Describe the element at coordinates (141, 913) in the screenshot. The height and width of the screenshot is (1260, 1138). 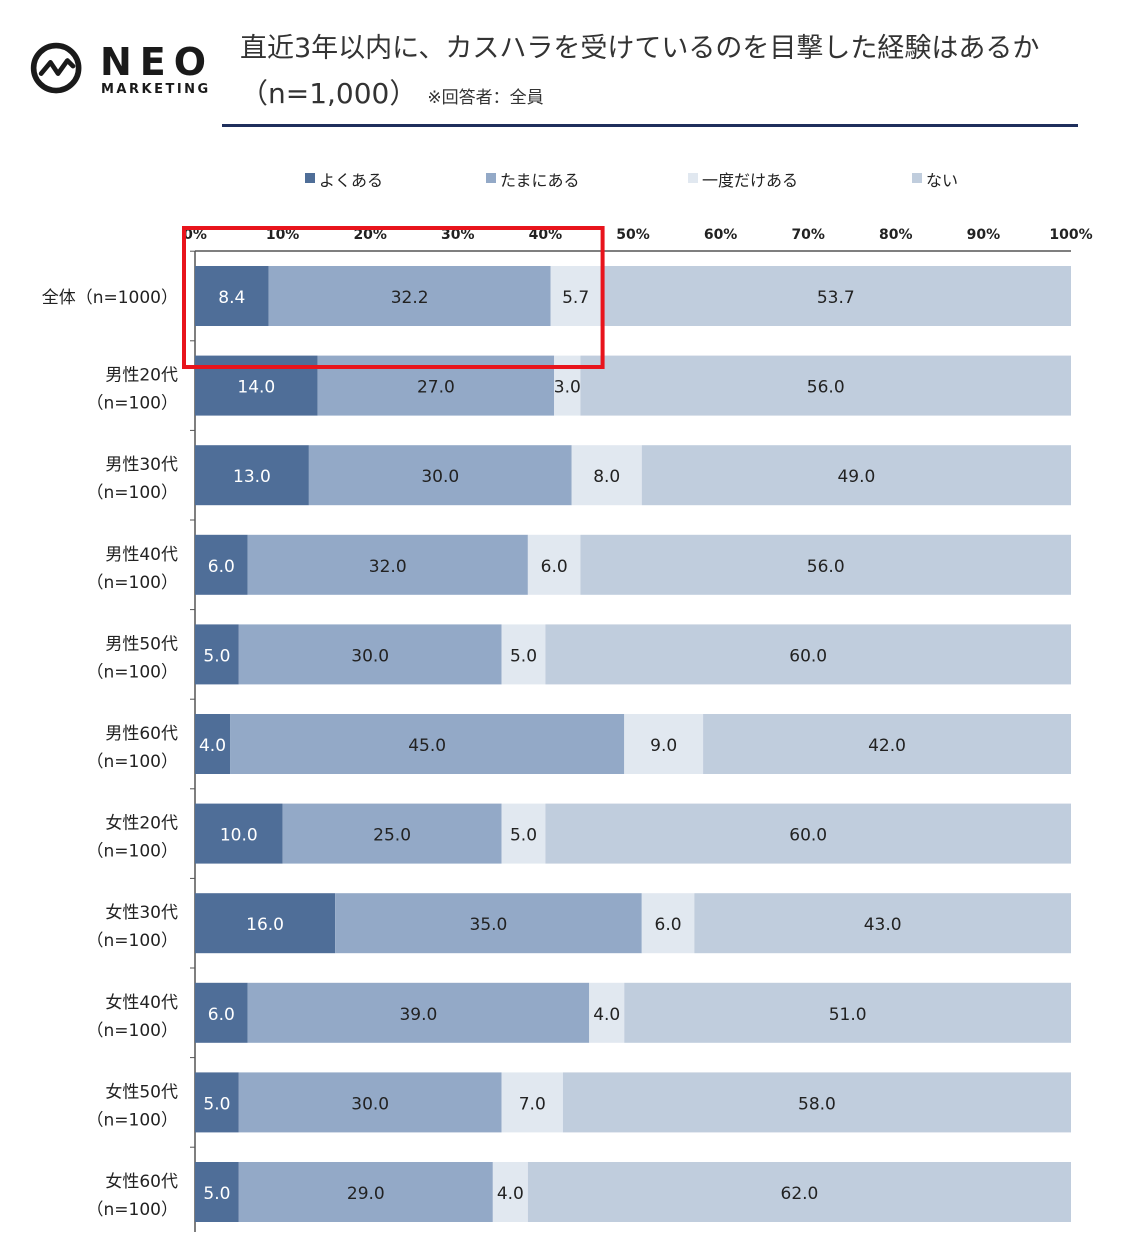
I see `category-label: 女性30代` at that location.